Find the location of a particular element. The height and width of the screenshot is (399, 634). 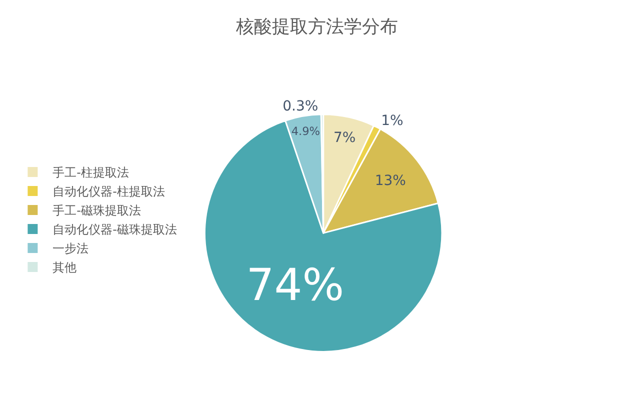

legend-label: 其他 is located at coordinates (64, 267).